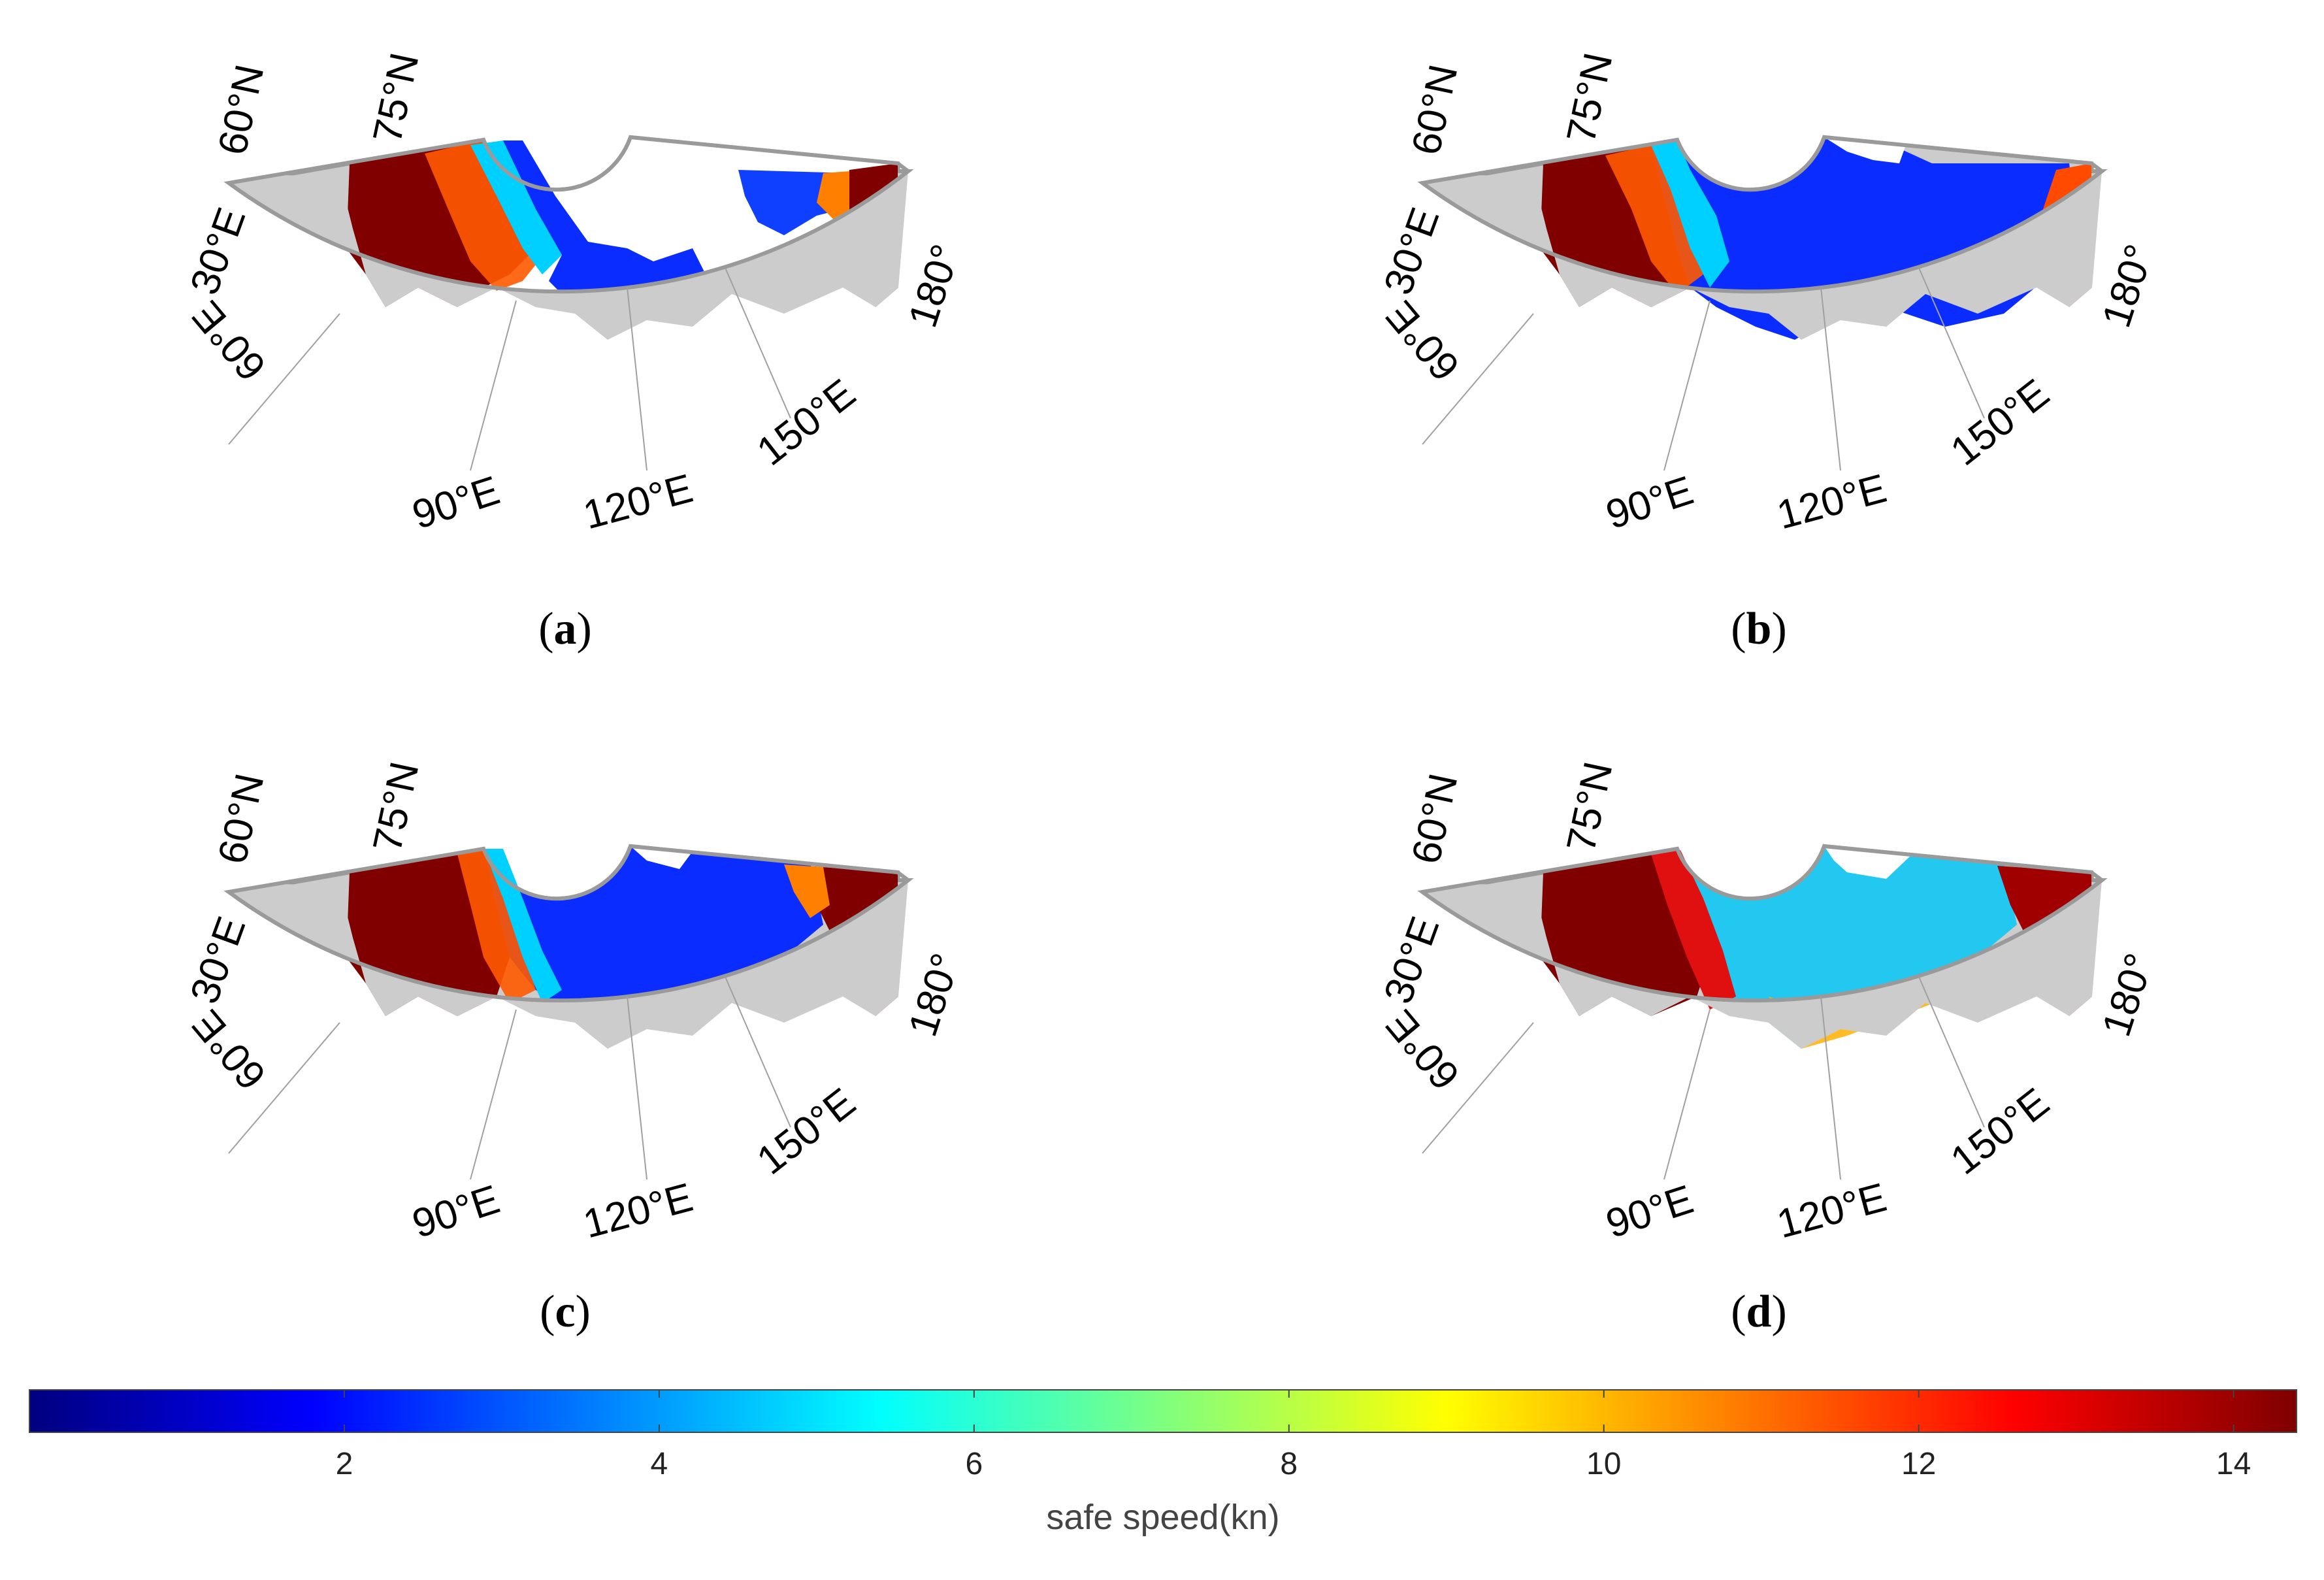 The height and width of the screenshot is (1580, 2324). Describe the element at coordinates (344, 1464) in the screenshot. I see `colorbar-tick-label: 2` at that location.